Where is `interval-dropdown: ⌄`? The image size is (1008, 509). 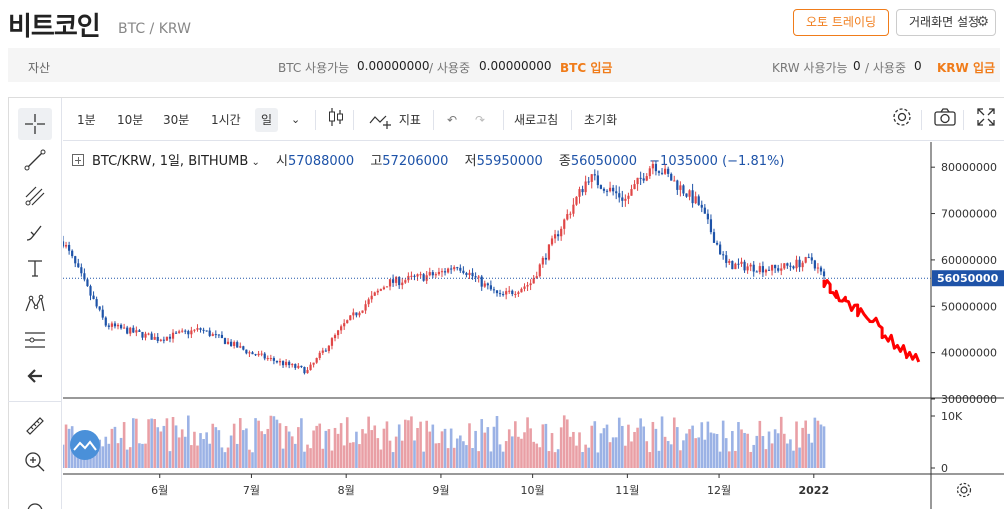
interval-dropdown: ⌄ is located at coordinates (295, 120).